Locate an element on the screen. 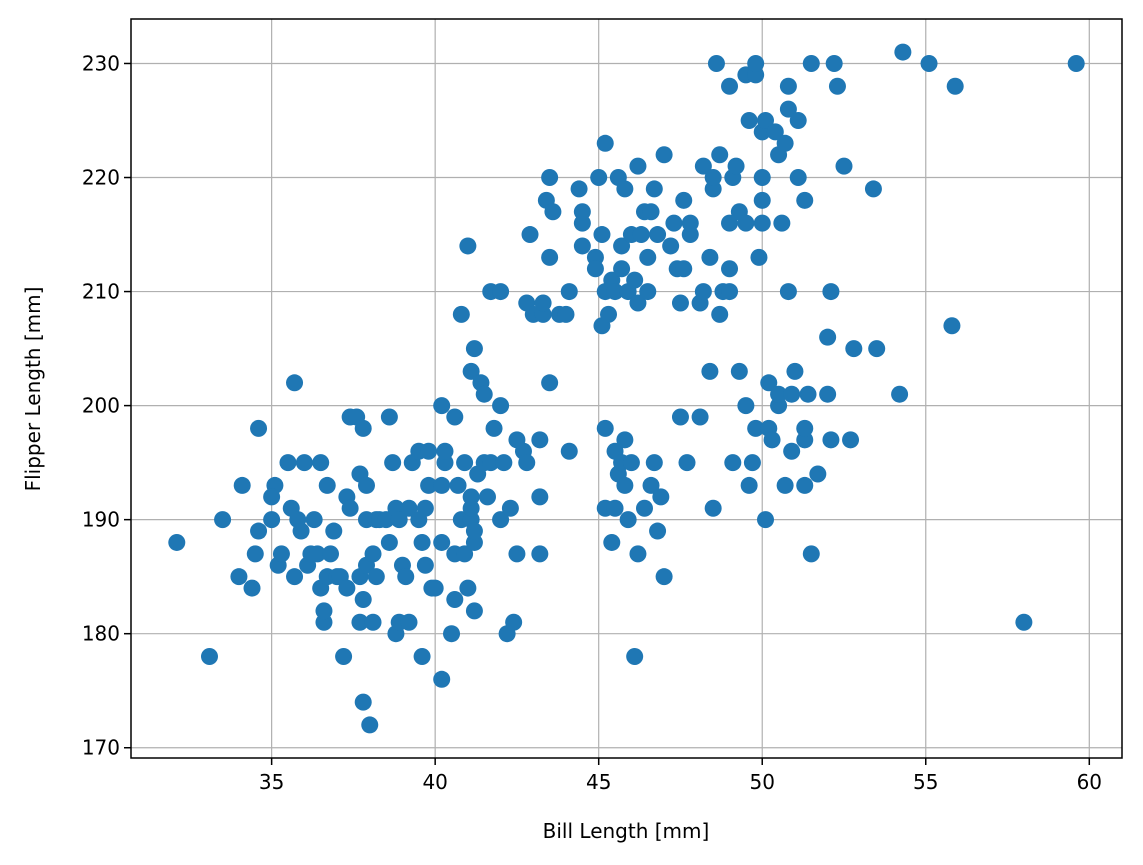  y-tick-label: 230 is located at coordinates (101, 63).